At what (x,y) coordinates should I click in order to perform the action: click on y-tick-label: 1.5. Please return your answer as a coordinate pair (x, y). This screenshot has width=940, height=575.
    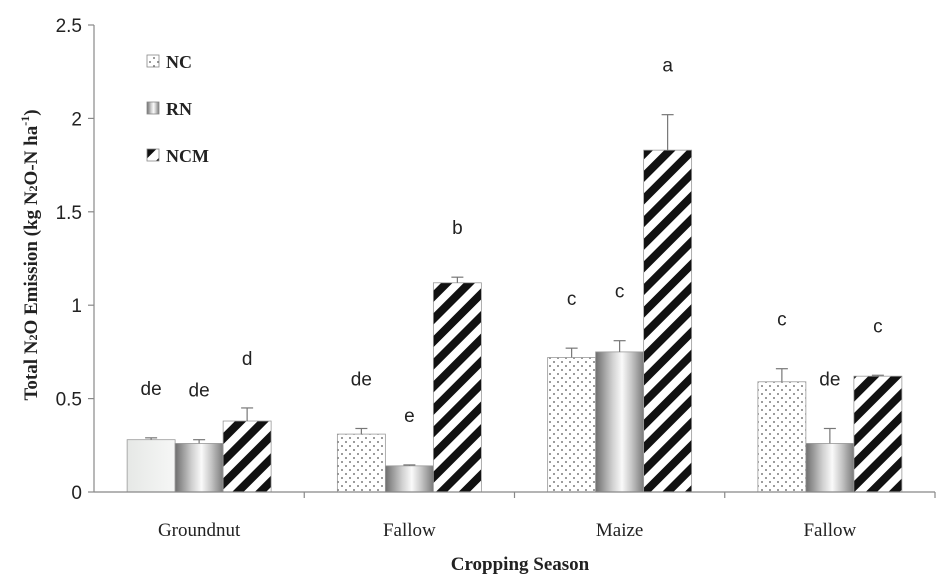
    Looking at the image, I should click on (69, 213).